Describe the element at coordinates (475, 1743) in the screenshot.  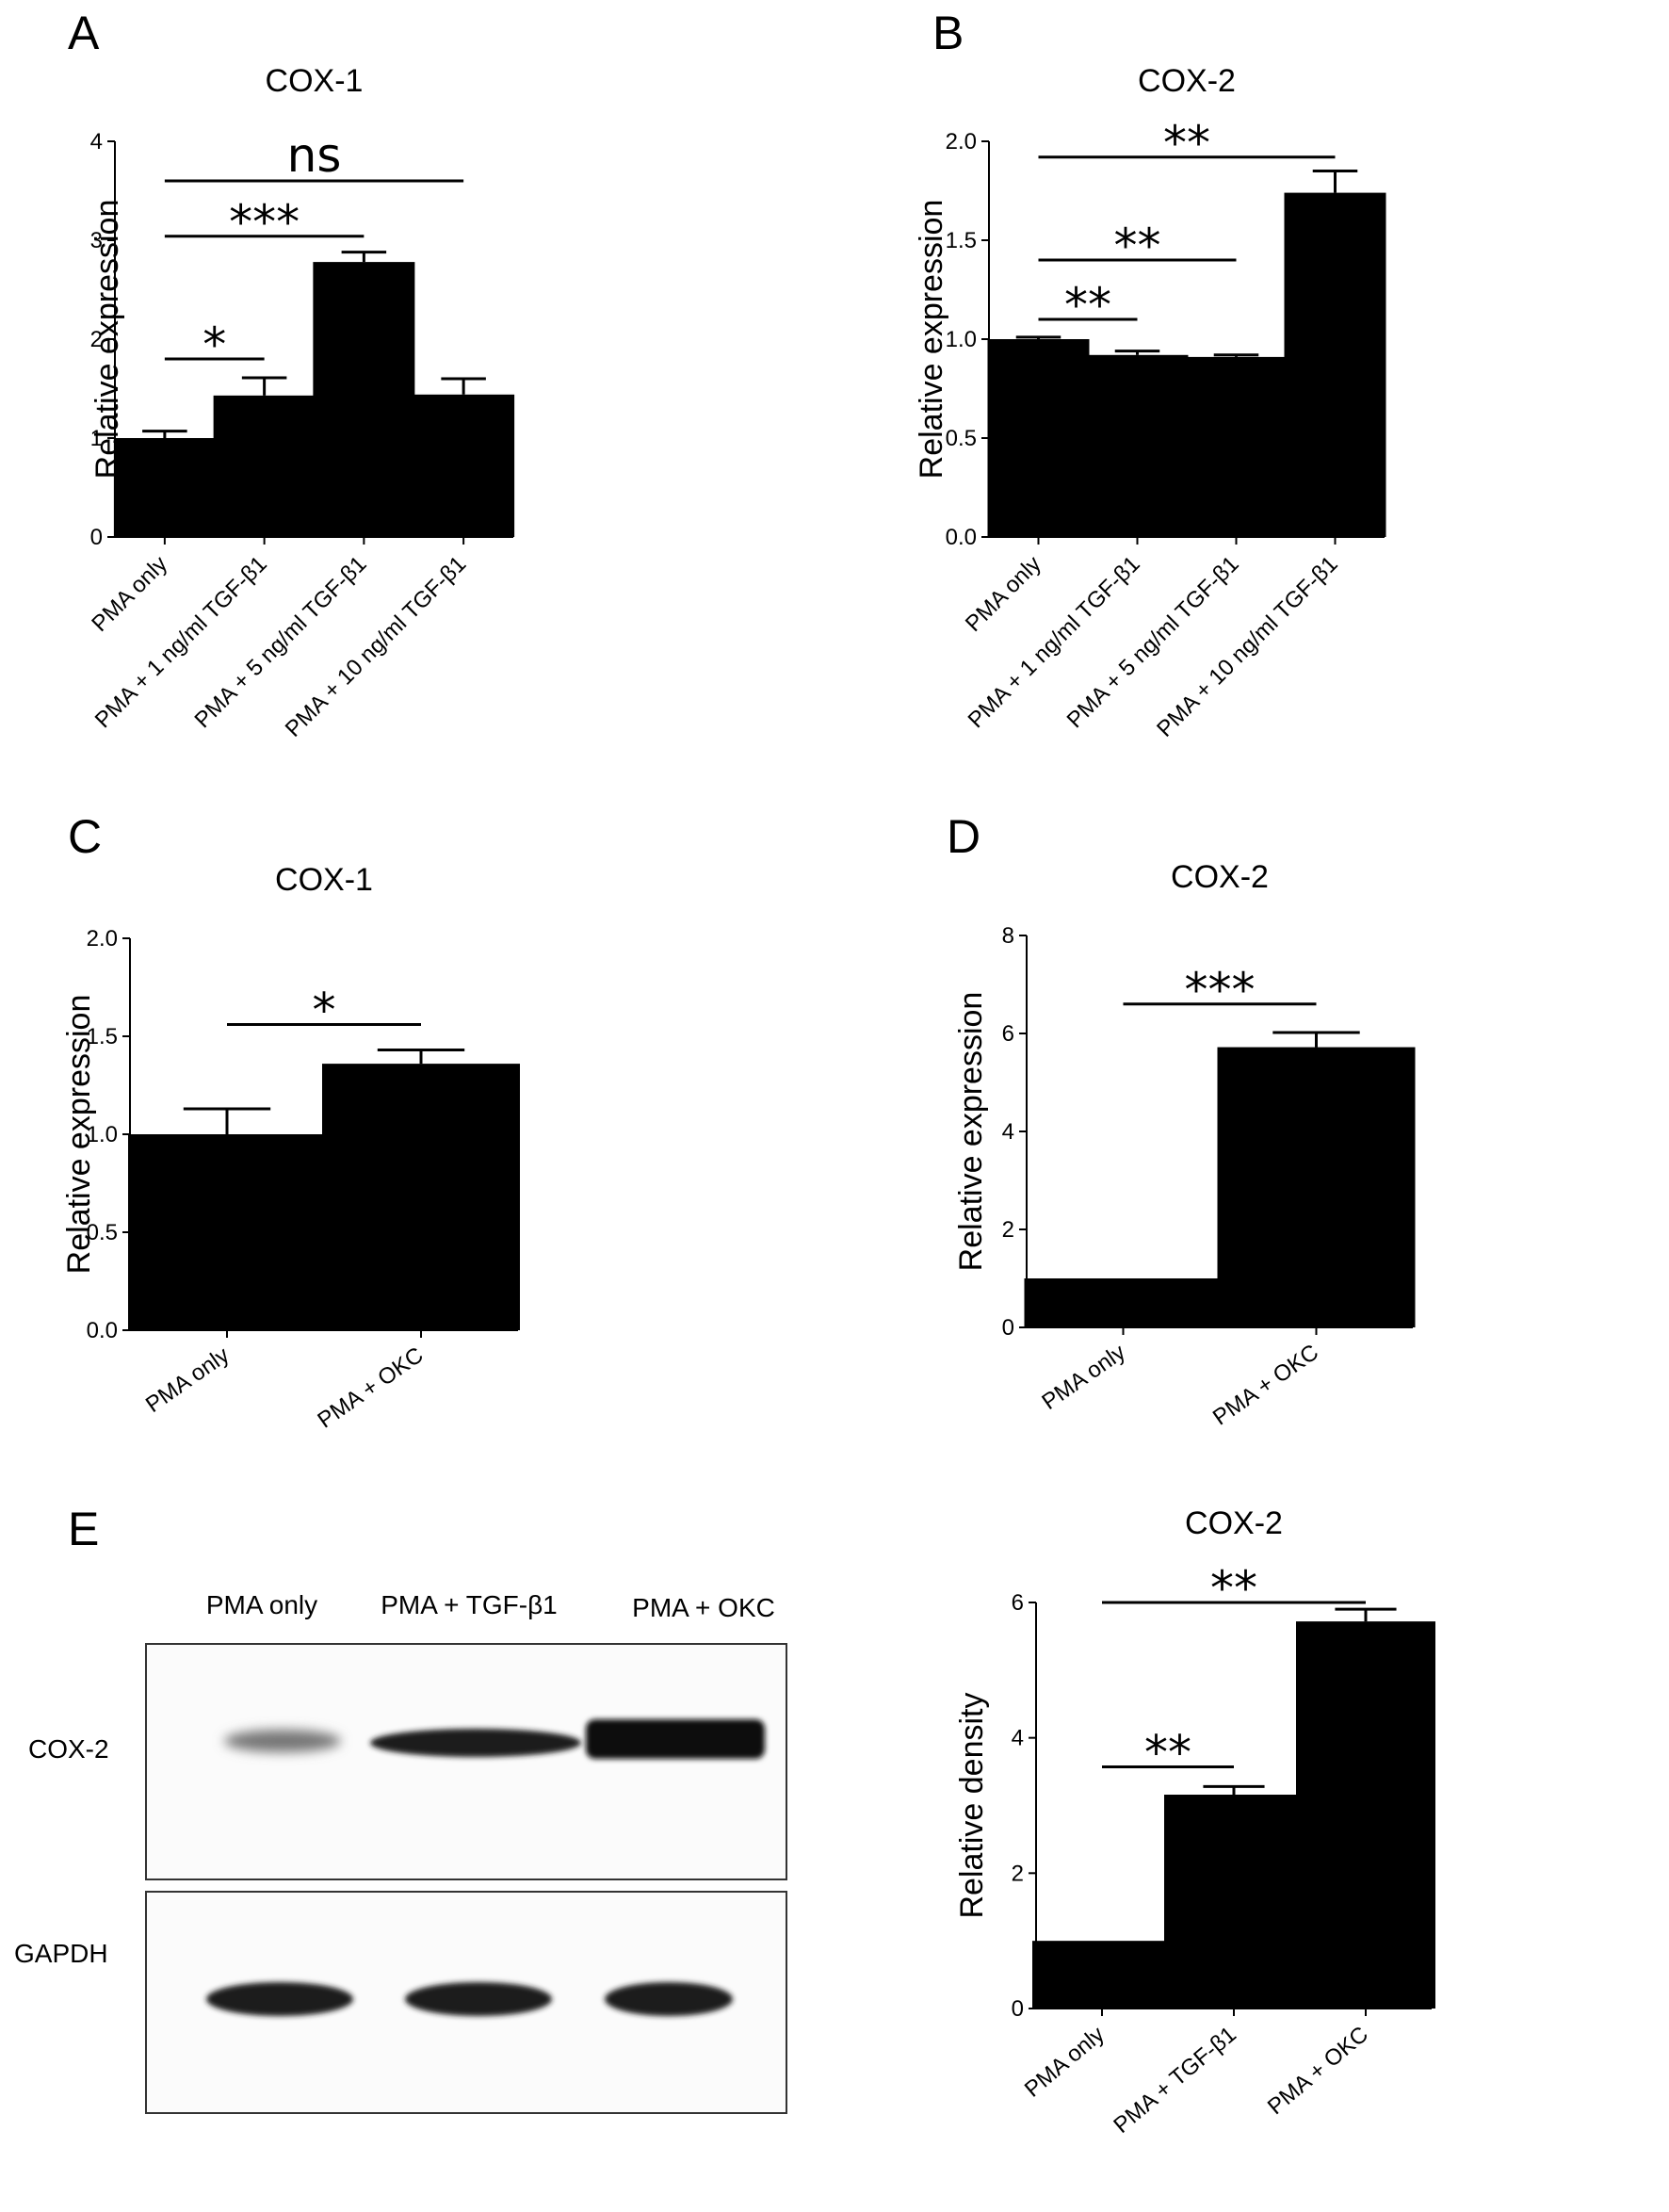
I see `blot-band-cox2-lane2` at that location.